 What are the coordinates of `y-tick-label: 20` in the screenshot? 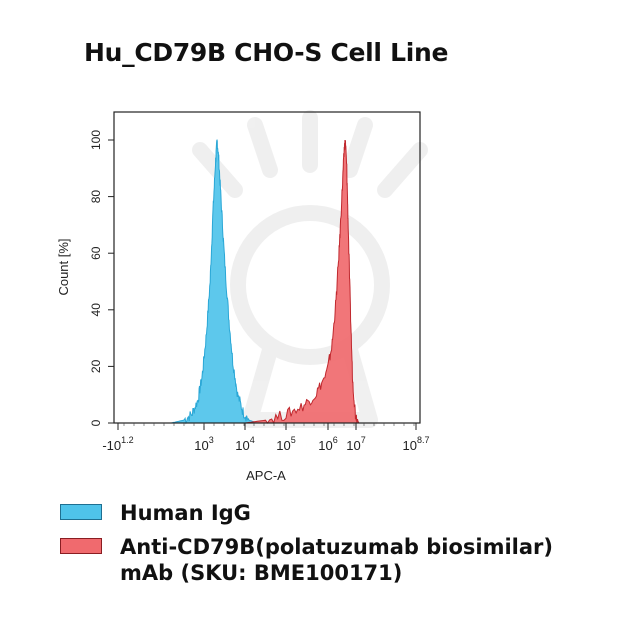 It's located at (96, 366).